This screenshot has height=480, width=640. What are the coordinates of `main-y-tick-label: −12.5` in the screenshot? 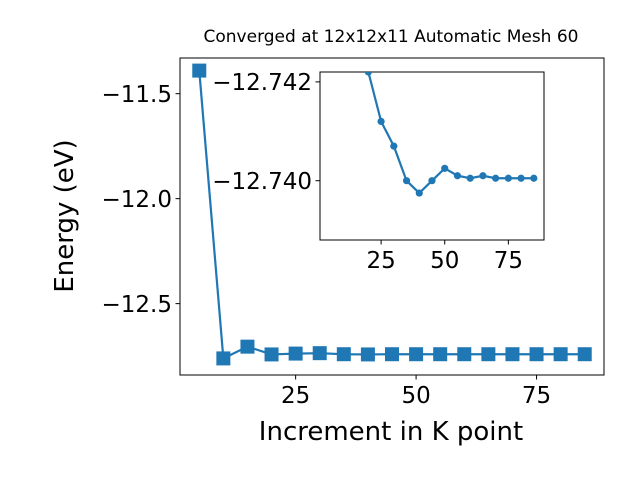 It's located at (137, 305).